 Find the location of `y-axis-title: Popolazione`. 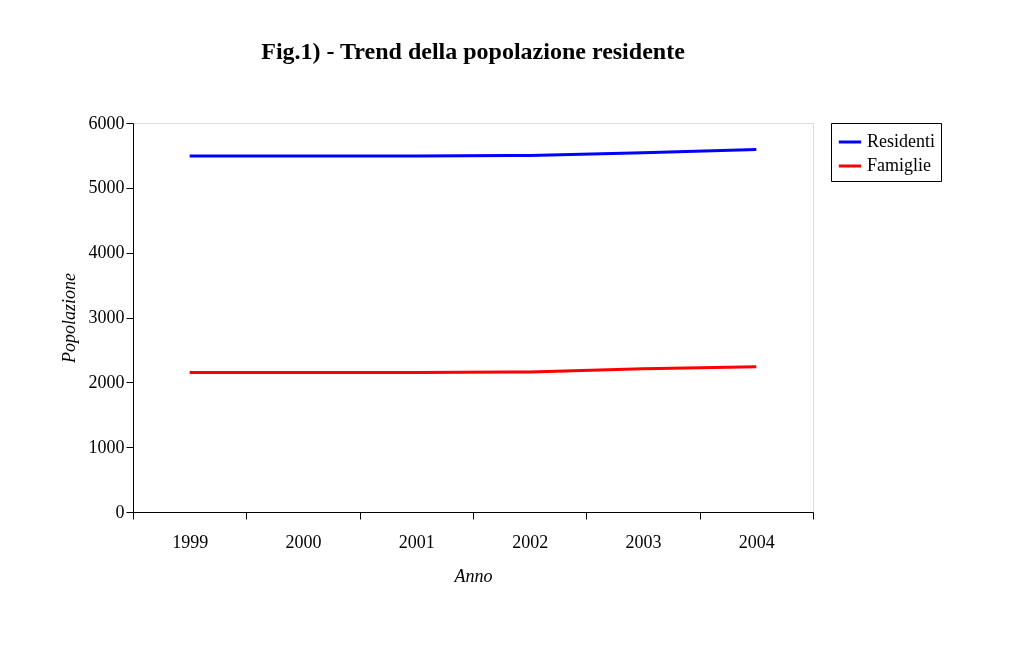

y-axis-title: Popolazione is located at coordinates (68, 318).